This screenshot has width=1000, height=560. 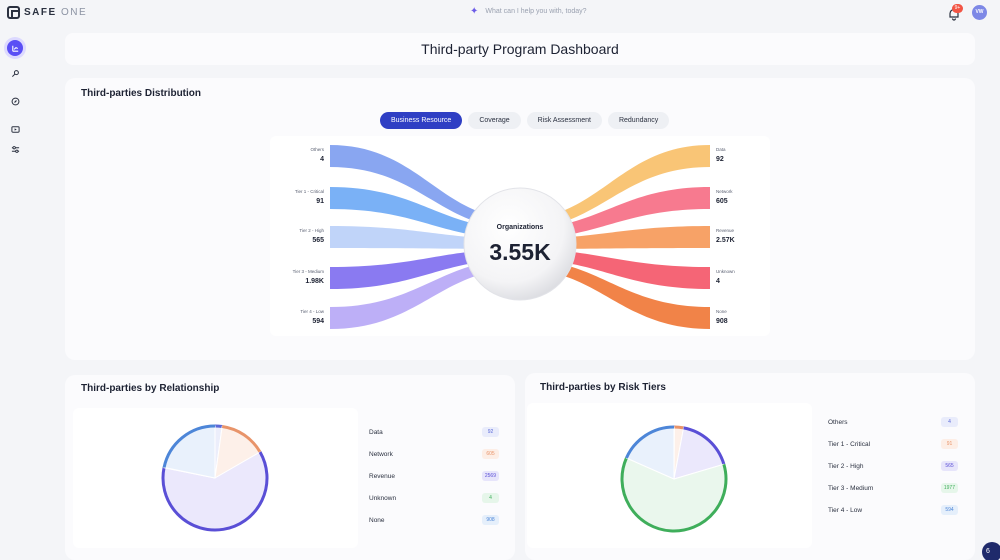 I want to click on risk-tiers-legend-row-2: Tier 2 - High 565, so click(x=893, y=466).